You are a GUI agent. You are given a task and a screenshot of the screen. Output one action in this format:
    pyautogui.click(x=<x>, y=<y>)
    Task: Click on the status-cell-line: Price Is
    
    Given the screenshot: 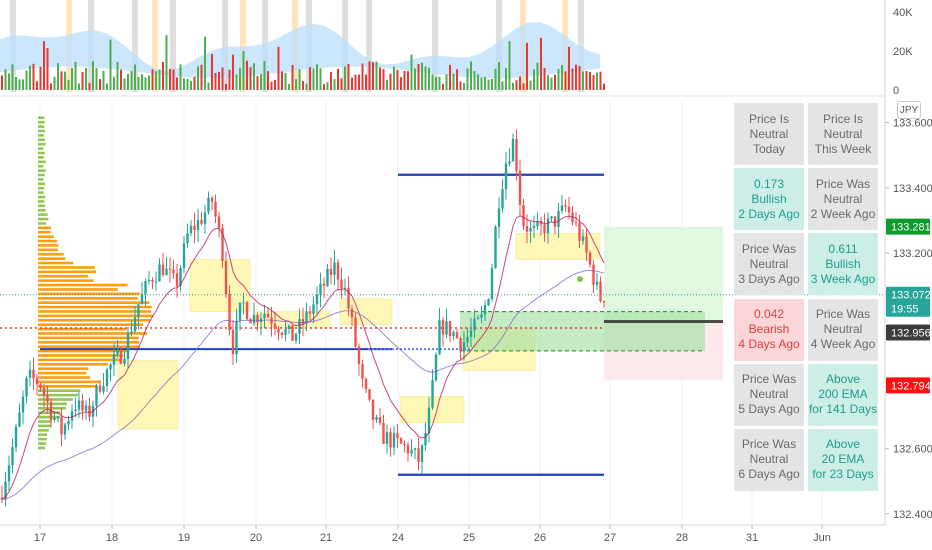 What is the action you would take?
    pyautogui.click(x=768, y=118)
    